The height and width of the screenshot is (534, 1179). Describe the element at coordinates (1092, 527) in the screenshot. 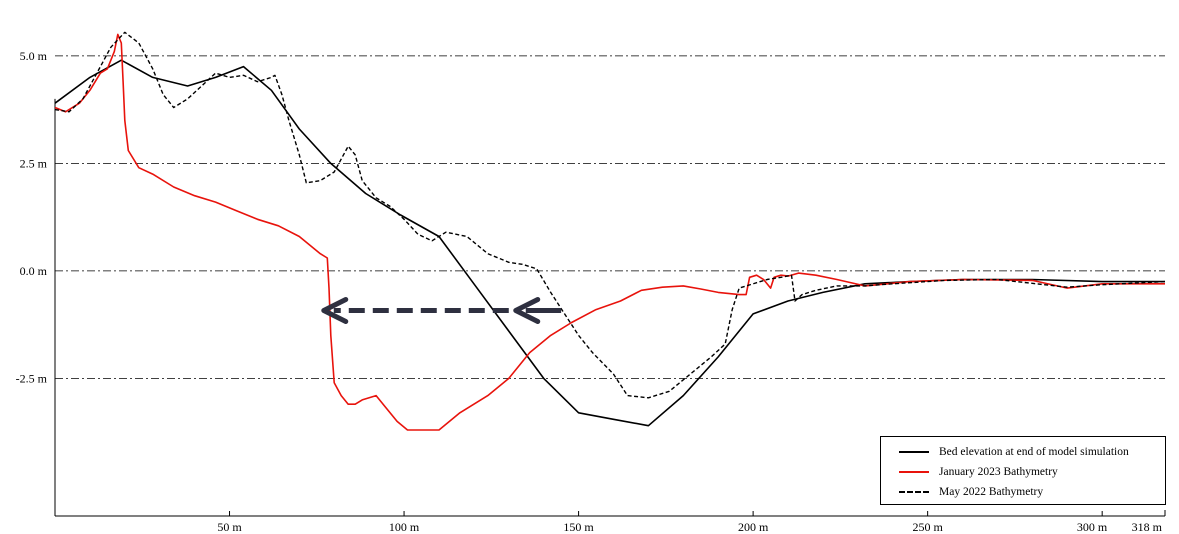

I see `x-tick-label: 300 m` at that location.